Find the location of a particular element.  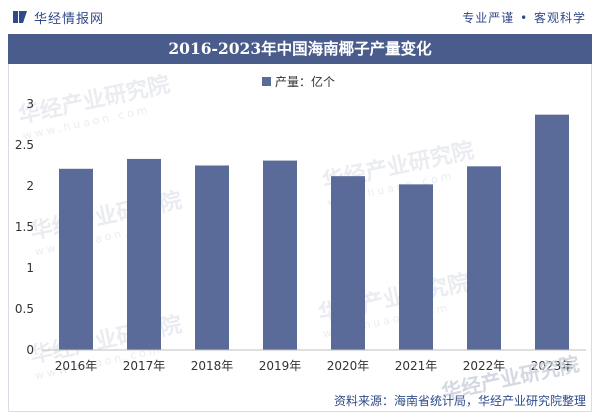

y-tick-label: 2.5 is located at coordinates (24, 145).